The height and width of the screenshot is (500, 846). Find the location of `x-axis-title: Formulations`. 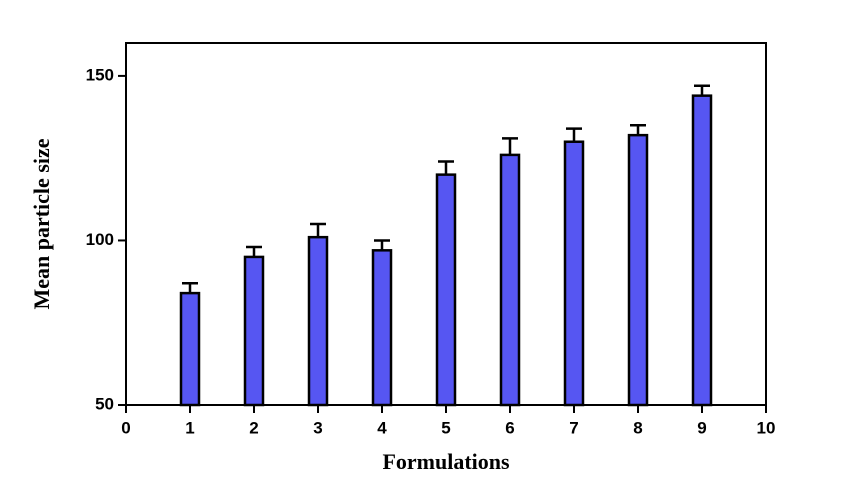

x-axis-title: Formulations is located at coordinates (446, 461).